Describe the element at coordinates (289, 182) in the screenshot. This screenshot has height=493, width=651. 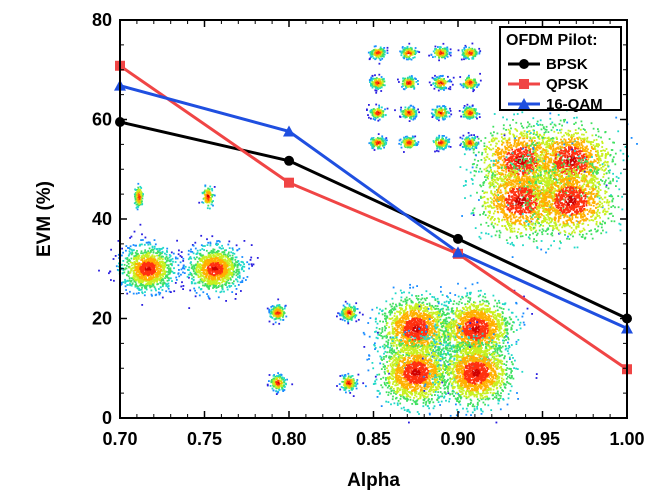
I see `data-point-qpsk` at that location.